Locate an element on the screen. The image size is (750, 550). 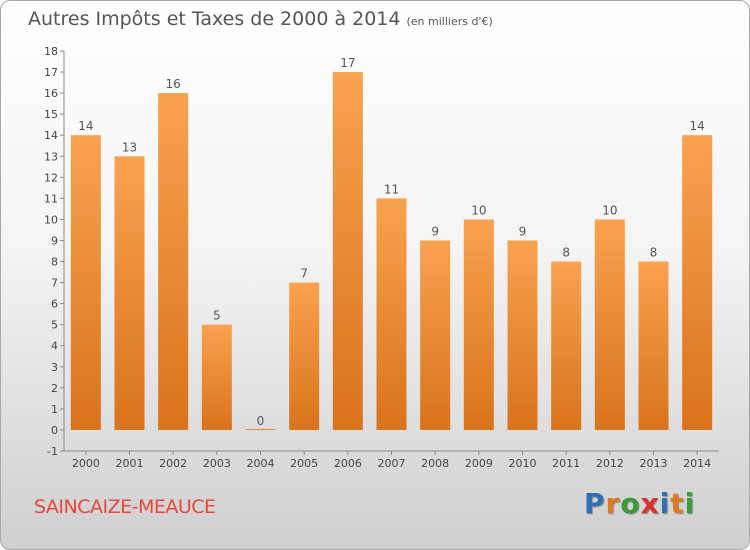
bar-2004 is located at coordinates (260, 429).